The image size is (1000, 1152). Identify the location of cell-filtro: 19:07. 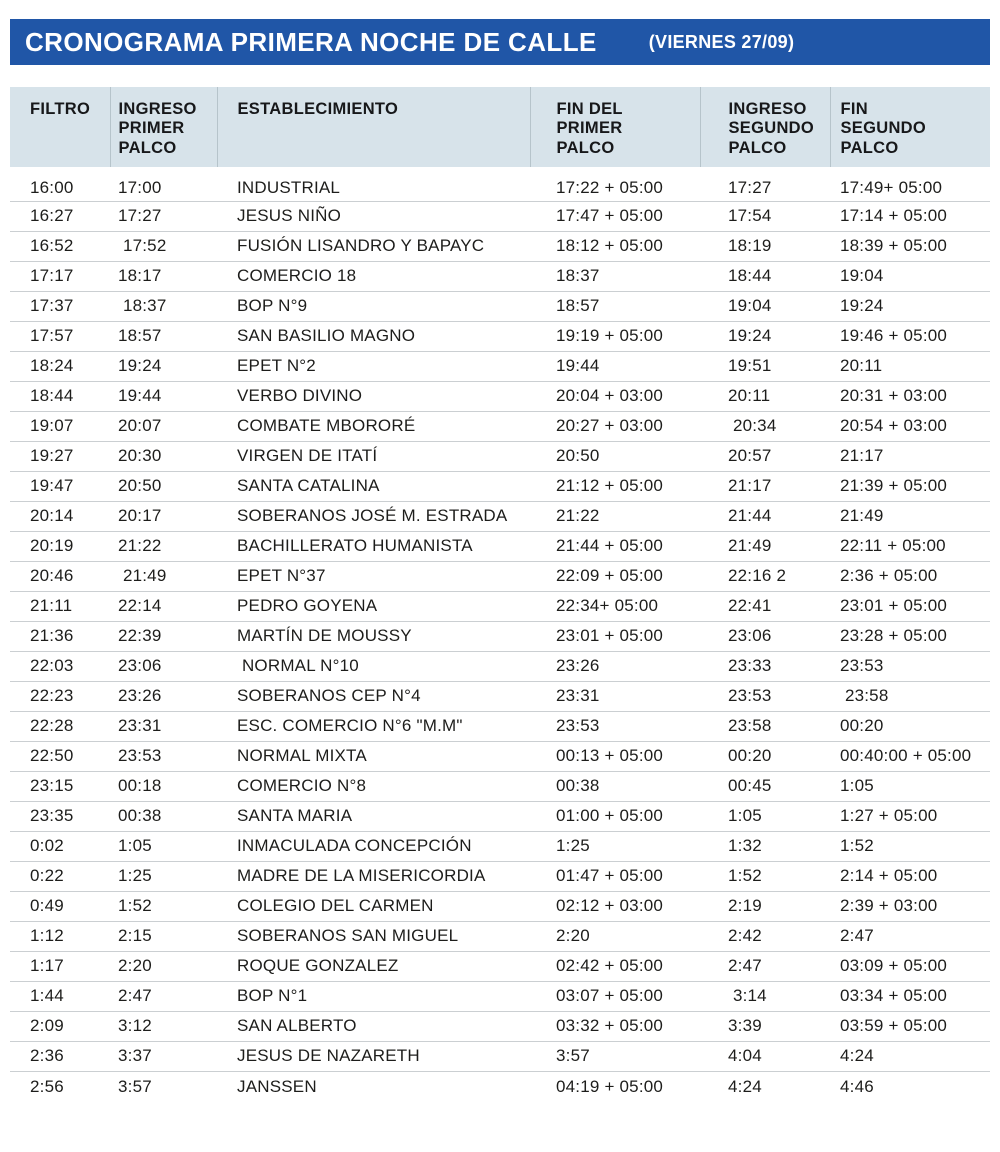
(60, 426).